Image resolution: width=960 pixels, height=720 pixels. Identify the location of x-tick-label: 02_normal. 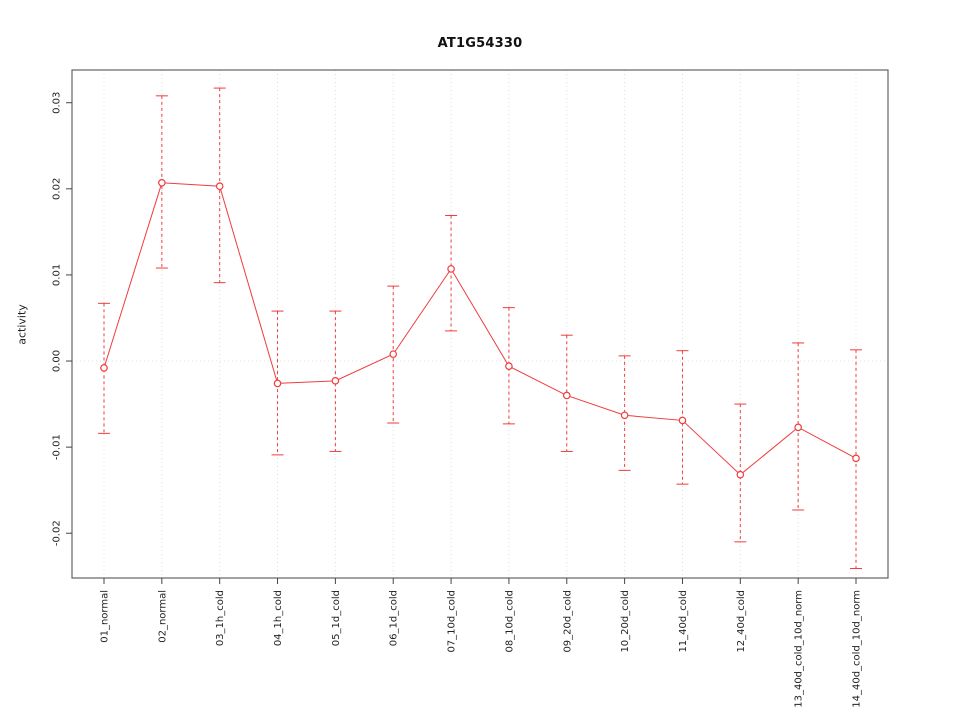
(162, 616).